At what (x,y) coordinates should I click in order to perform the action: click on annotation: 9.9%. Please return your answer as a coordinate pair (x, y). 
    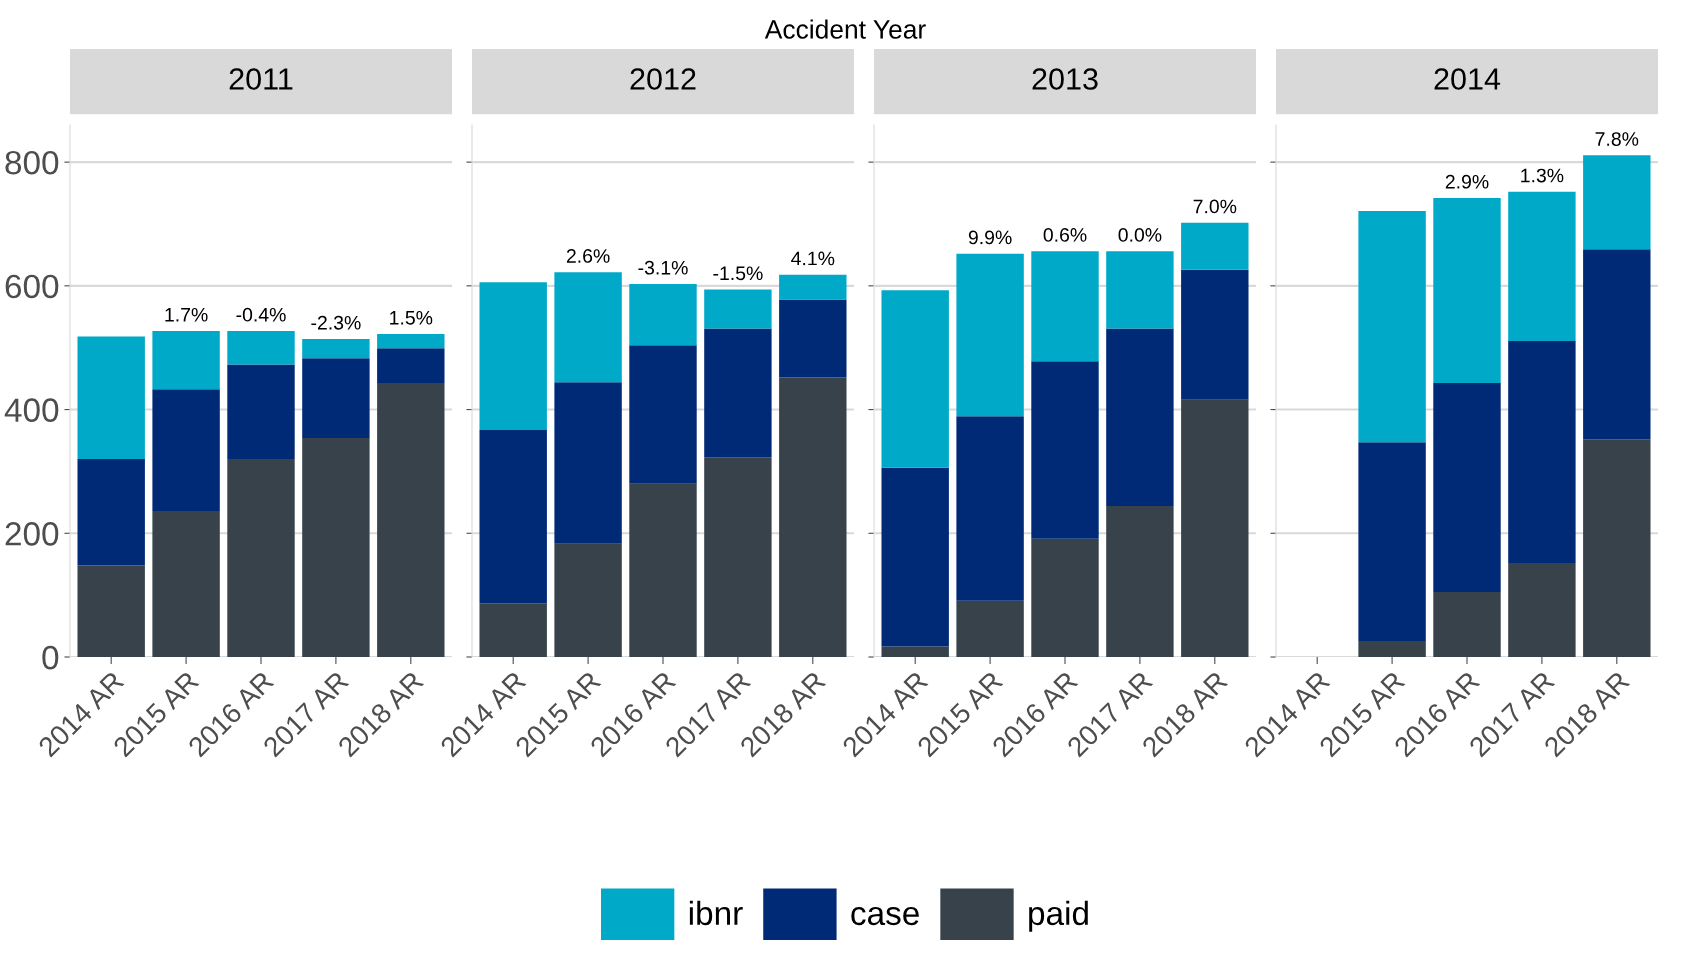
    Looking at the image, I should click on (990, 237).